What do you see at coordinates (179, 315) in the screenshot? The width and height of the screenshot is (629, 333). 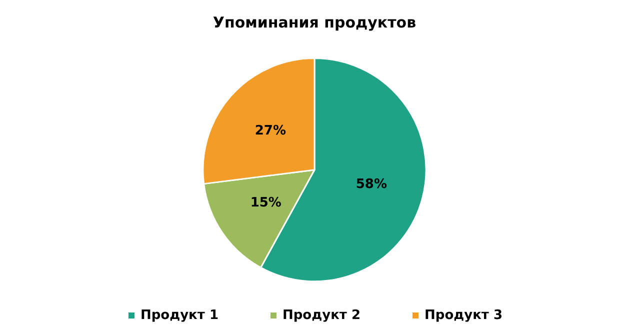 I see `legend-label: Продукт 1` at bounding box center [179, 315].